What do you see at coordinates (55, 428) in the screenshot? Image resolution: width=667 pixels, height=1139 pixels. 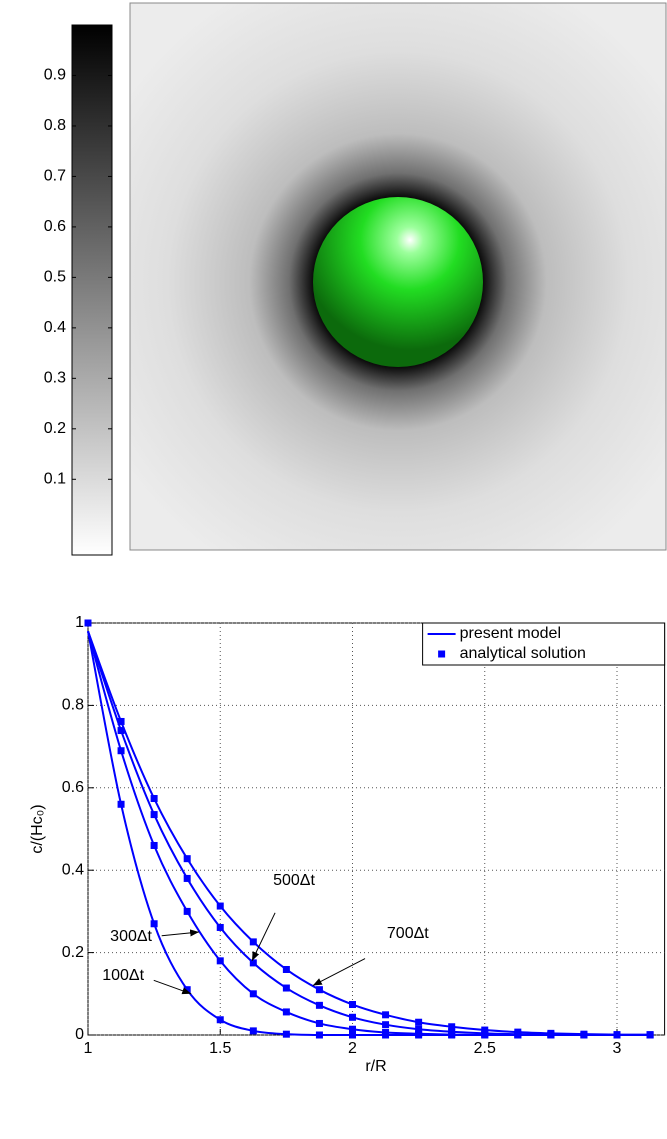 I see `colorbar-tick-label: 0.2` at bounding box center [55, 428].